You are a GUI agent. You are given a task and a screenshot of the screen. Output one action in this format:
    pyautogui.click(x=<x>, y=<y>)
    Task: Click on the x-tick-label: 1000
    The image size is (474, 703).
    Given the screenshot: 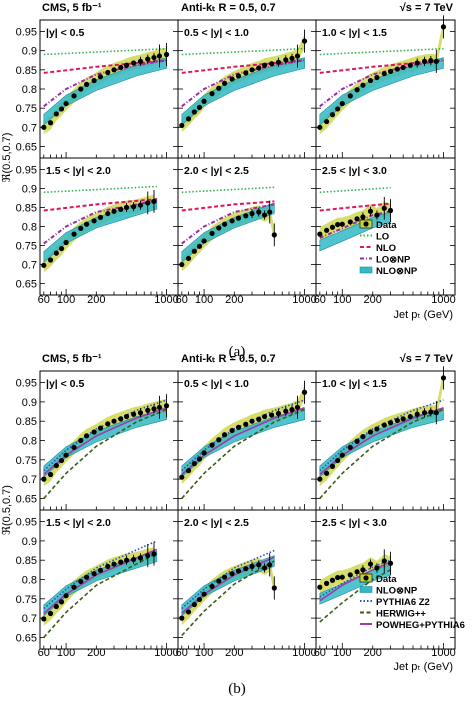 What is the action you would take?
    pyautogui.click(x=166, y=300)
    